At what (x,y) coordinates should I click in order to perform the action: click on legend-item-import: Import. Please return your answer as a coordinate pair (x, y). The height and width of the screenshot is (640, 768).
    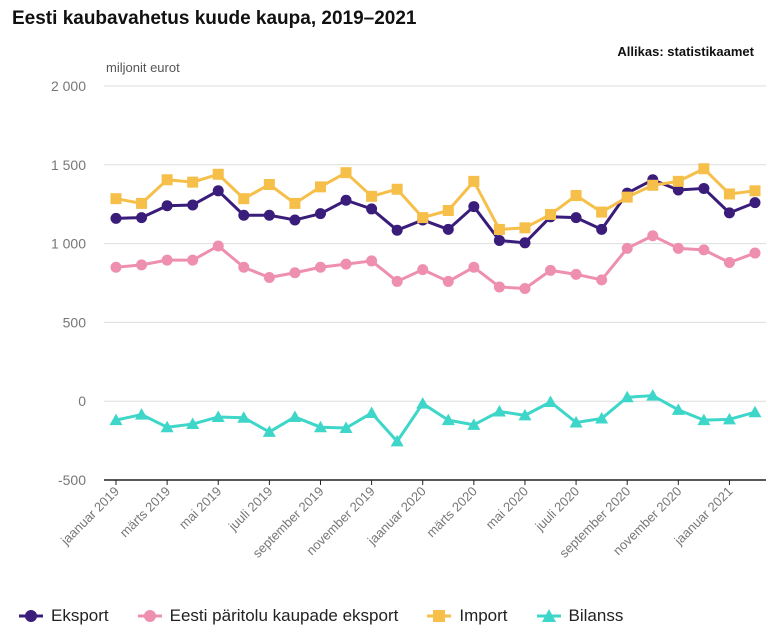
    Looking at the image, I should click on (467, 616).